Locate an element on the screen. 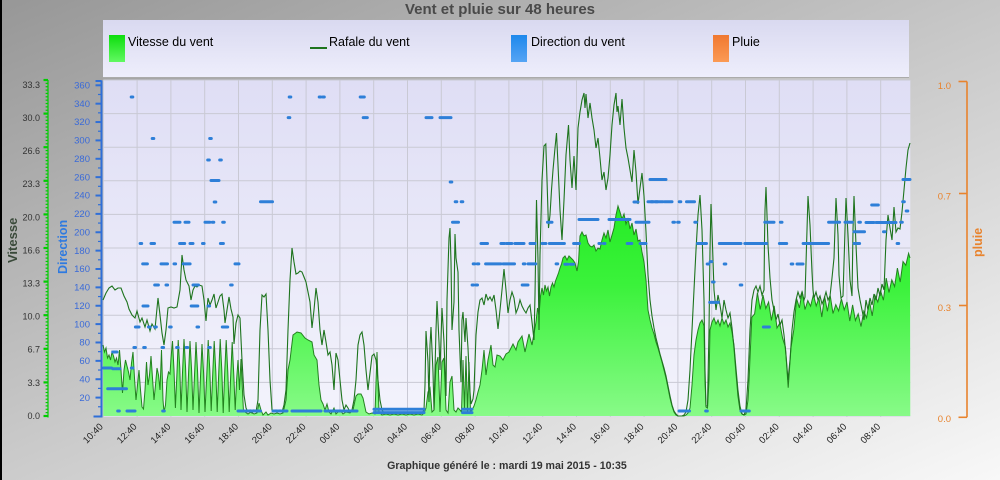  svg-text: 280 is located at coordinates (82, 159).